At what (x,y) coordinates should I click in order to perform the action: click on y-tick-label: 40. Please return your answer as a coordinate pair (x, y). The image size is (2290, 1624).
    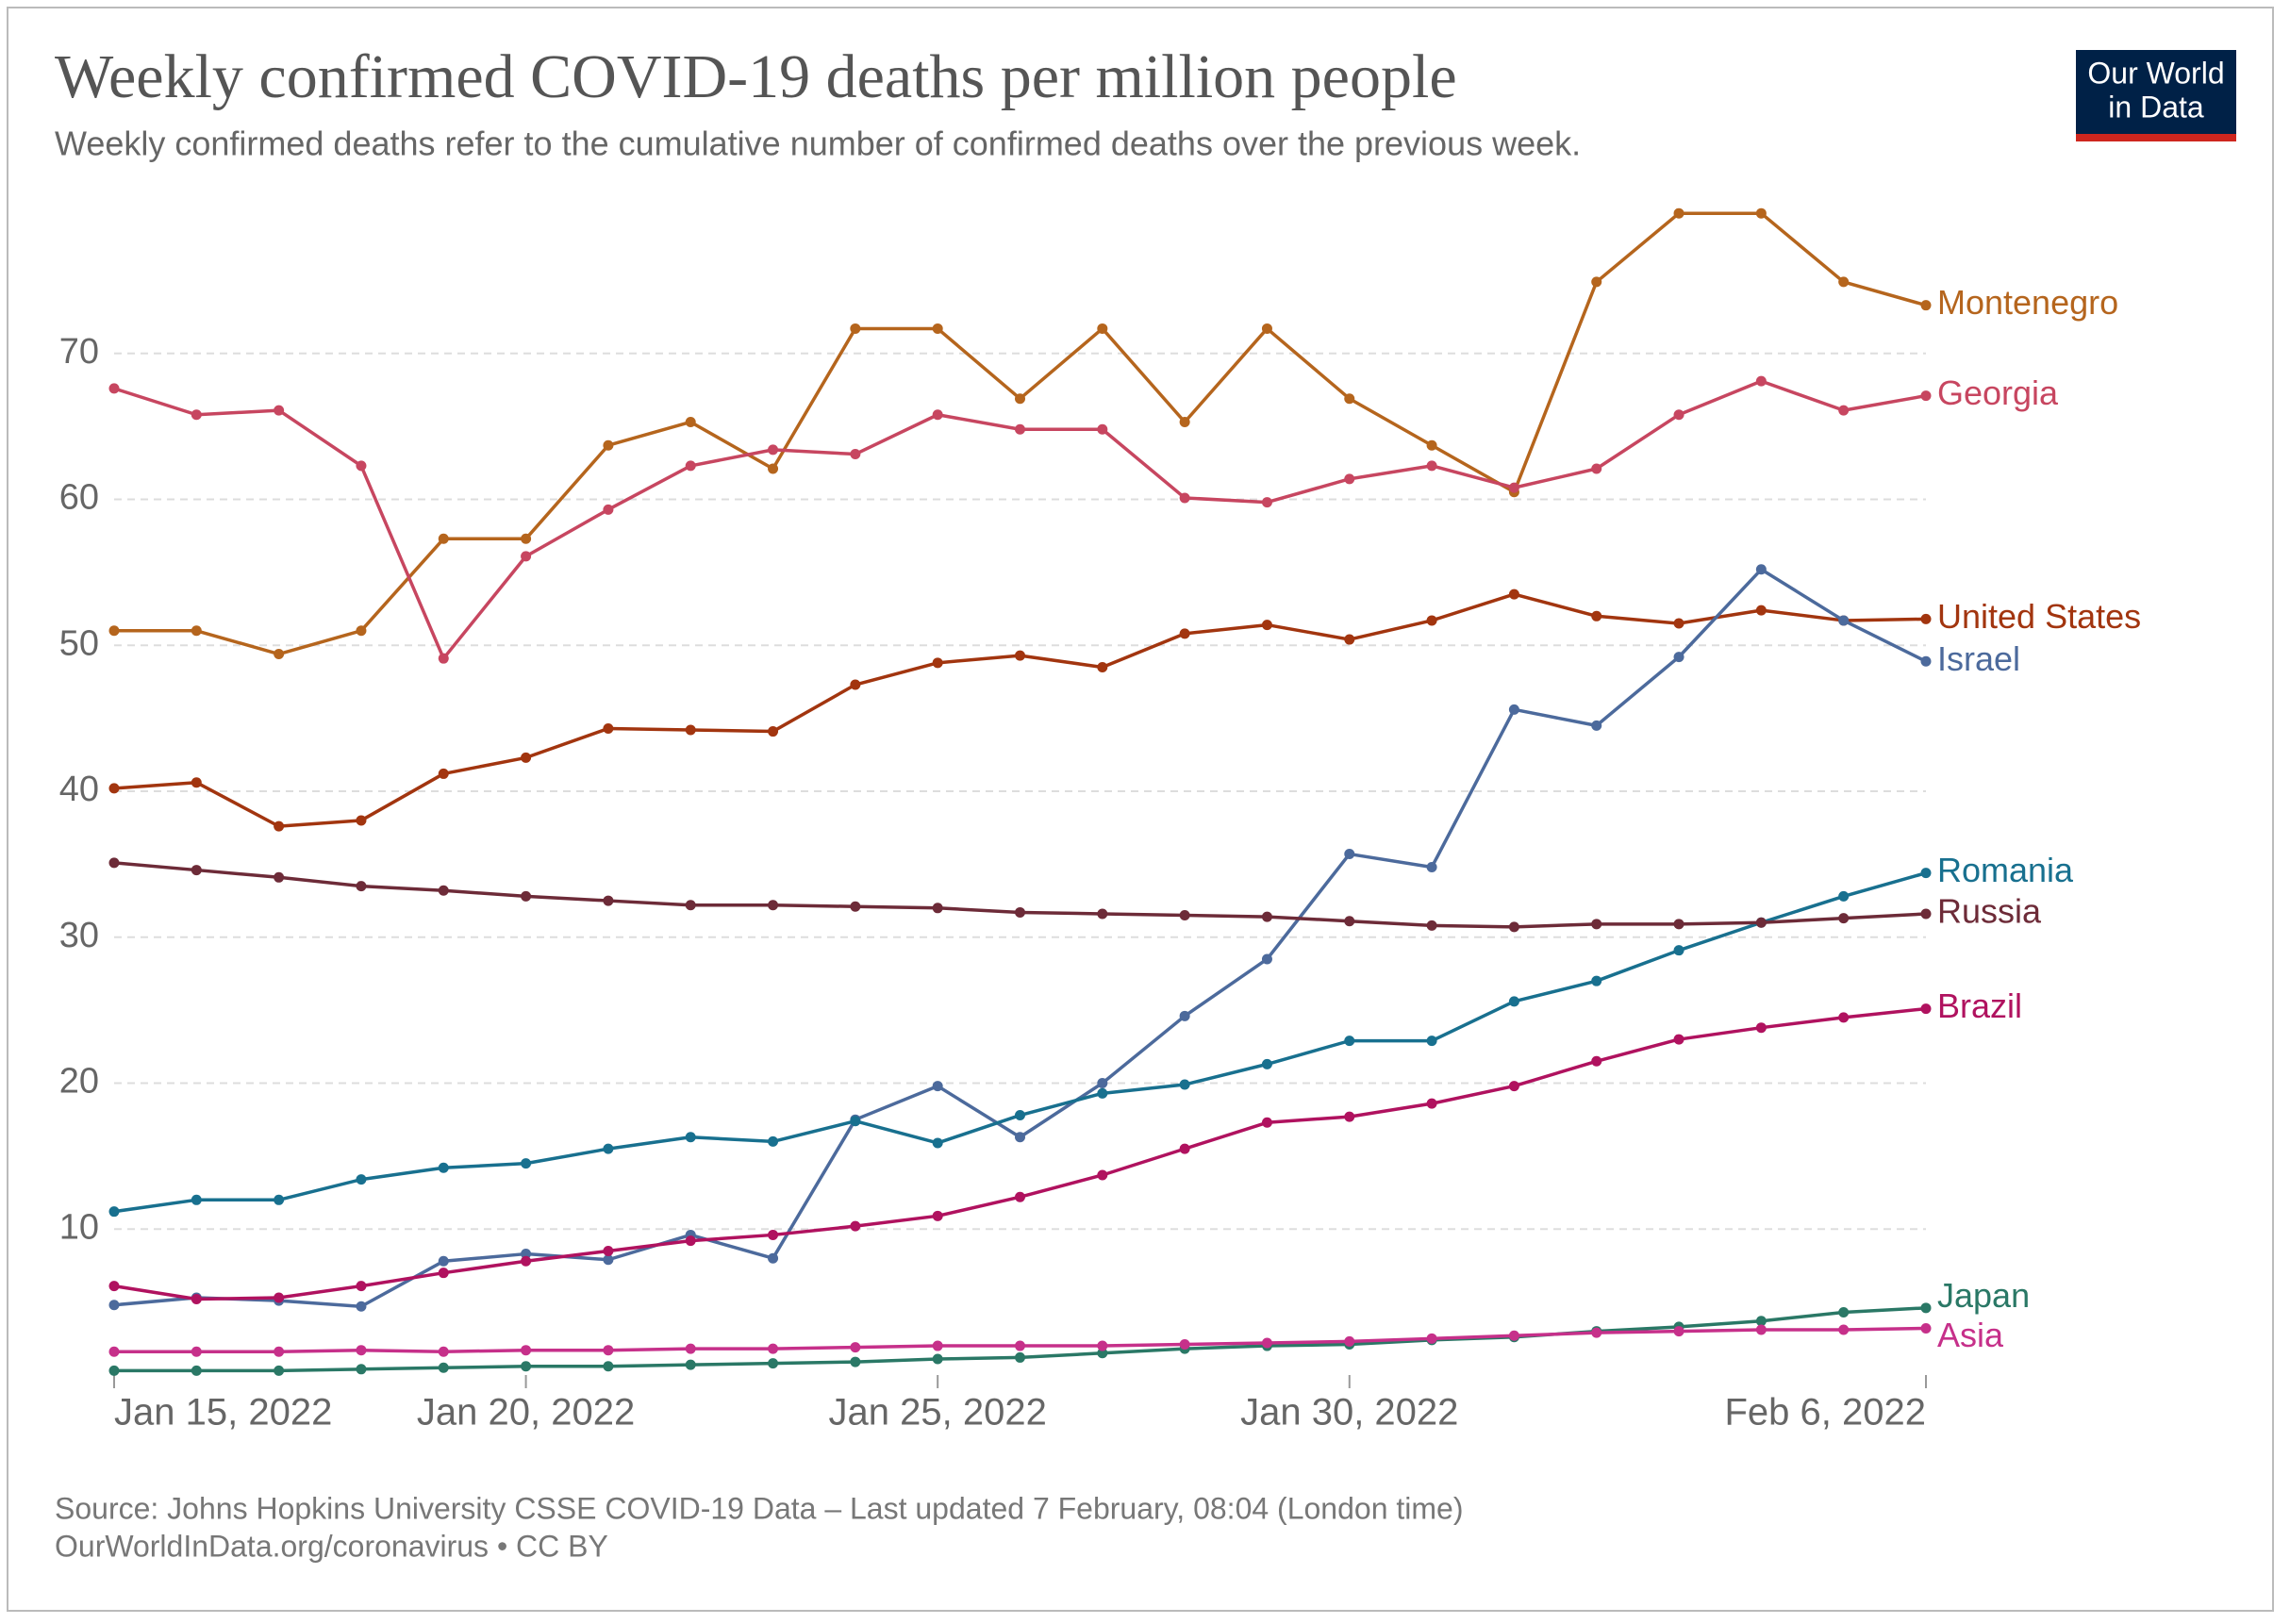
    Looking at the image, I should click on (79, 789).